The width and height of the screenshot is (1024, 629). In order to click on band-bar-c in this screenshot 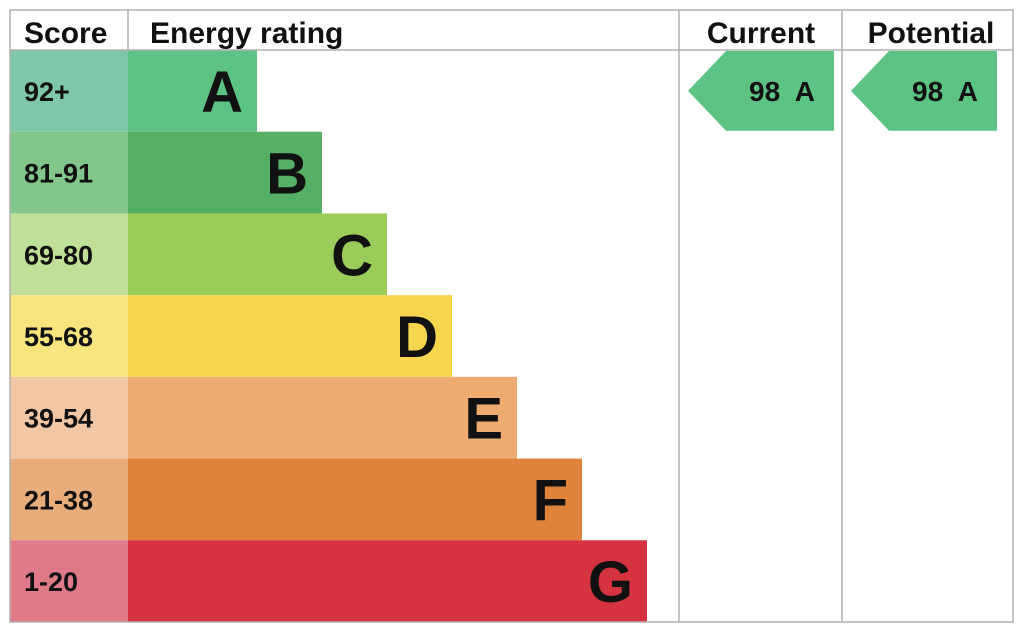, I will do `click(257, 254)`.